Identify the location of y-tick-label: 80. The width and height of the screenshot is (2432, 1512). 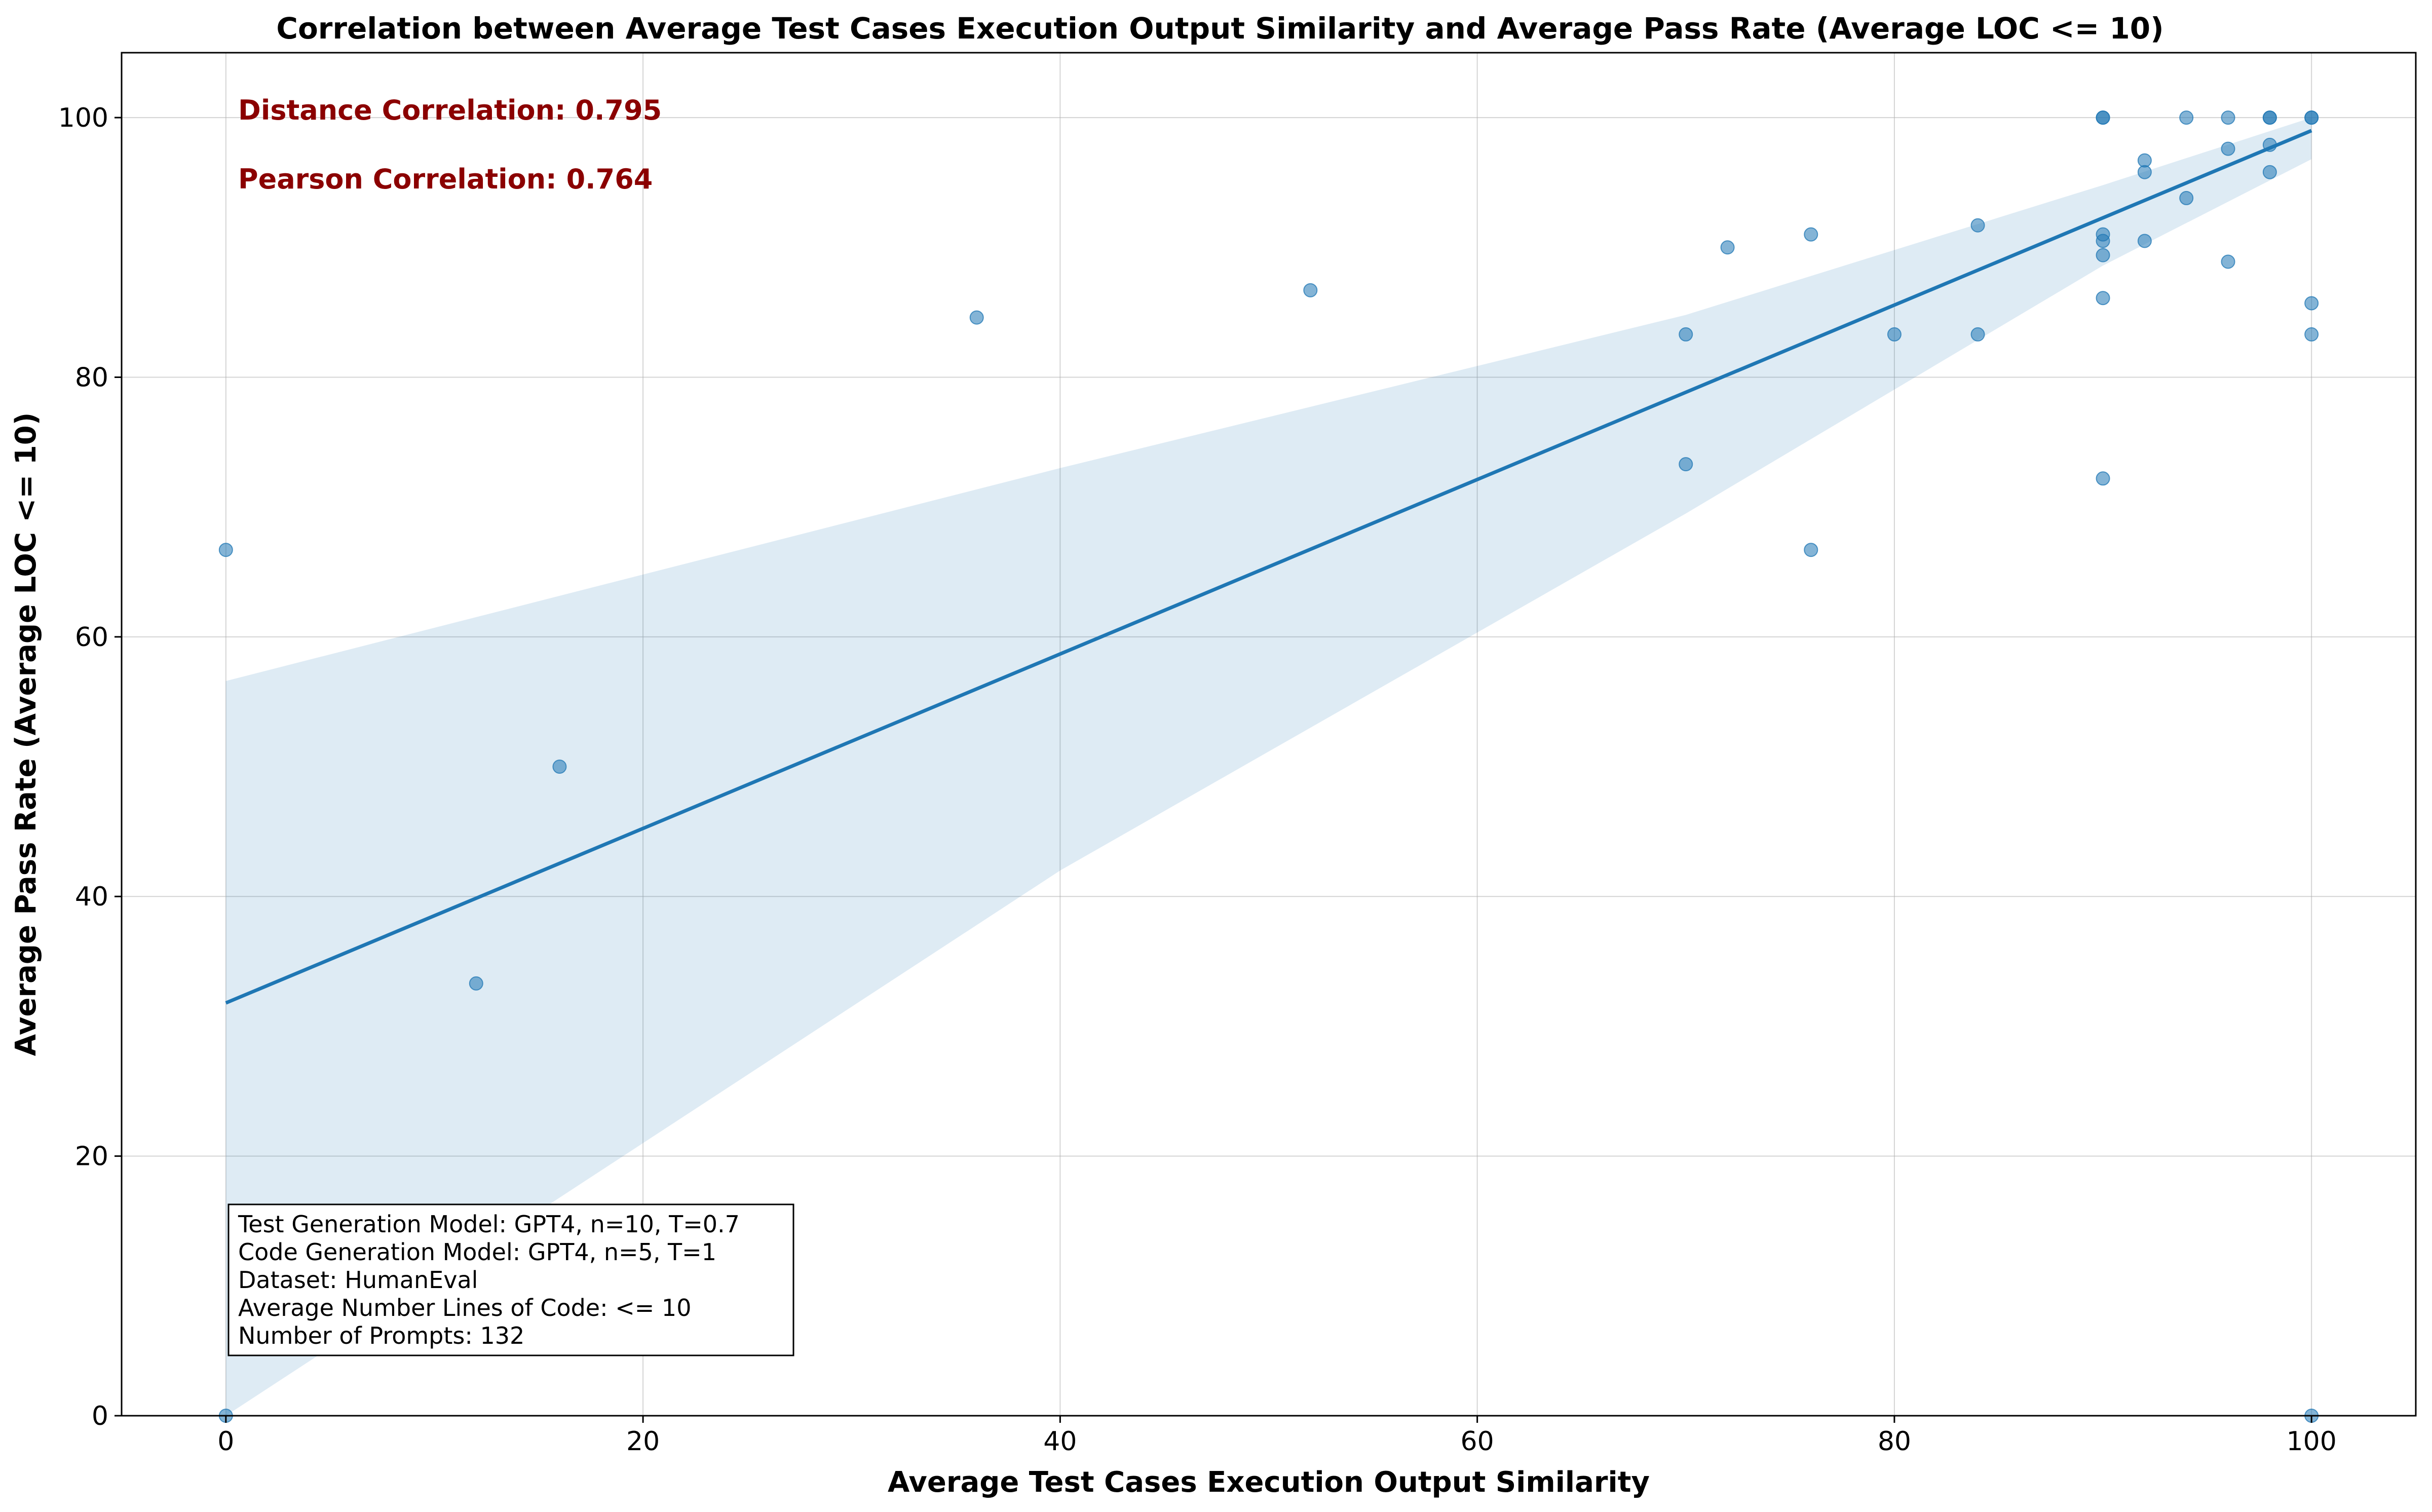
(91, 377).